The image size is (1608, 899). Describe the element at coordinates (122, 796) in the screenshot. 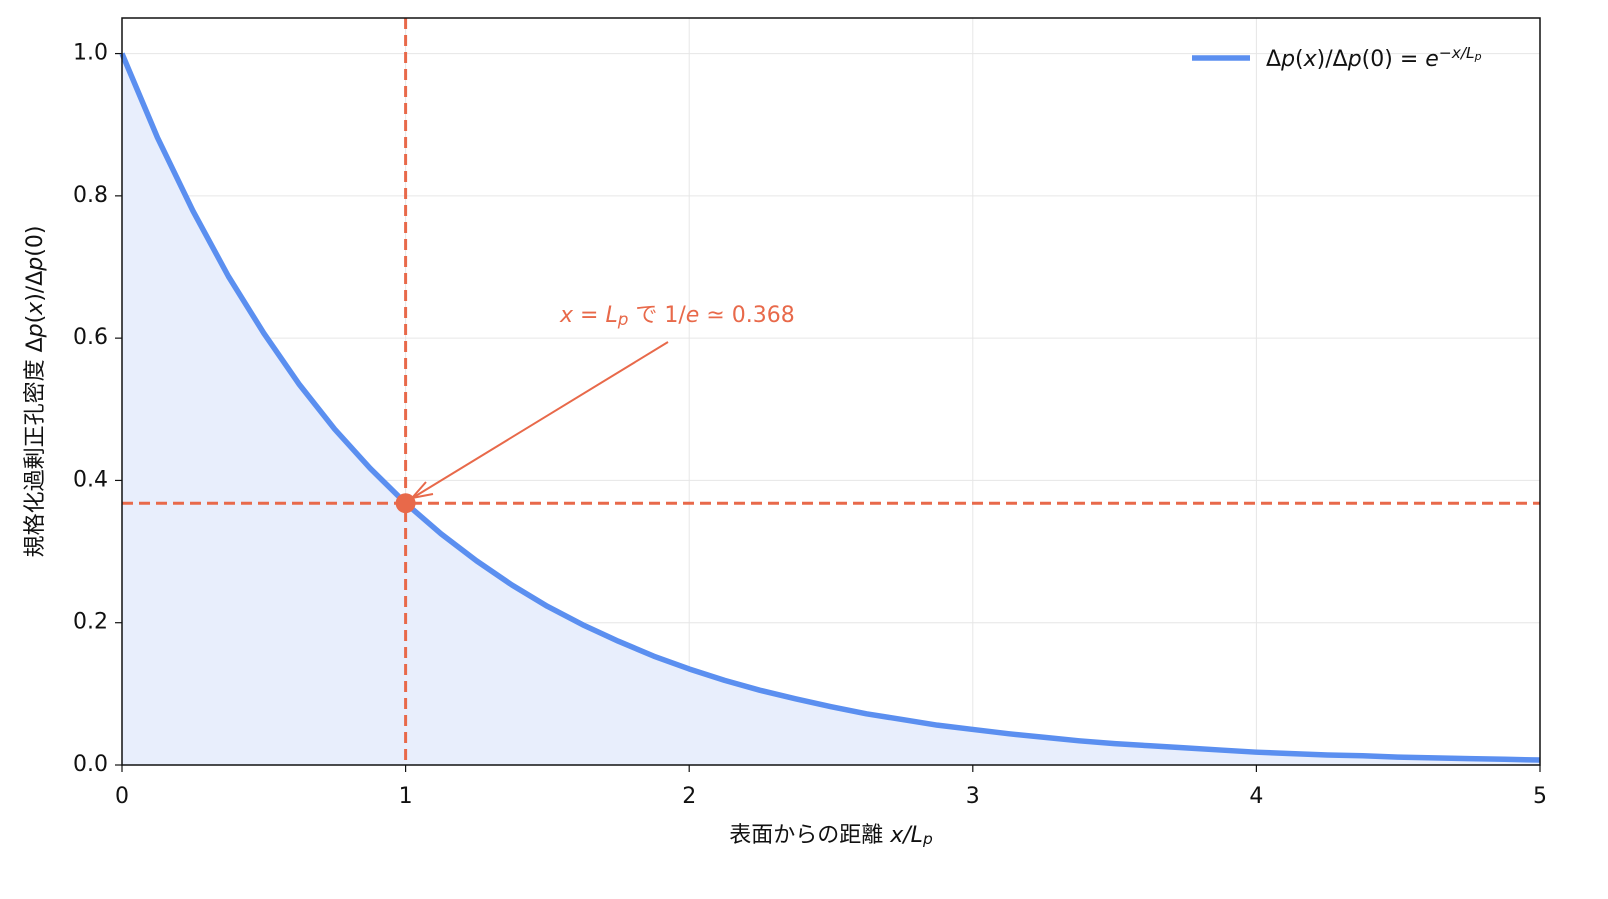

I see `x-tick-label: 0` at that location.